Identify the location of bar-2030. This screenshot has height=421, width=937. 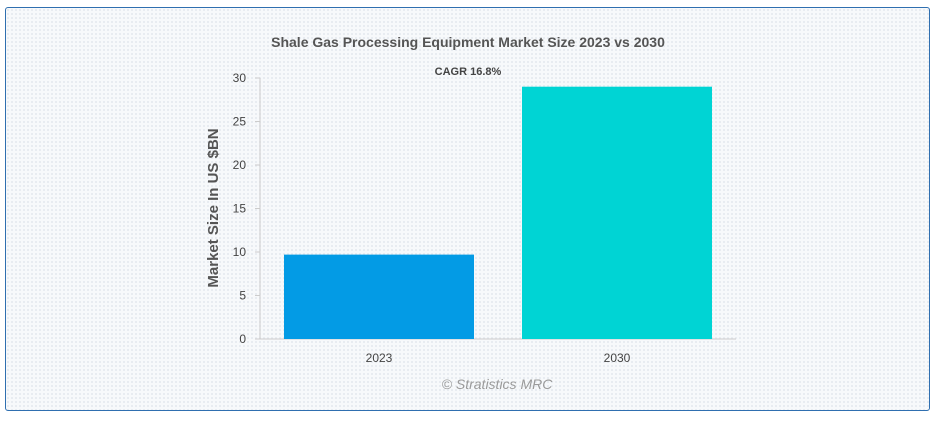
(617, 212).